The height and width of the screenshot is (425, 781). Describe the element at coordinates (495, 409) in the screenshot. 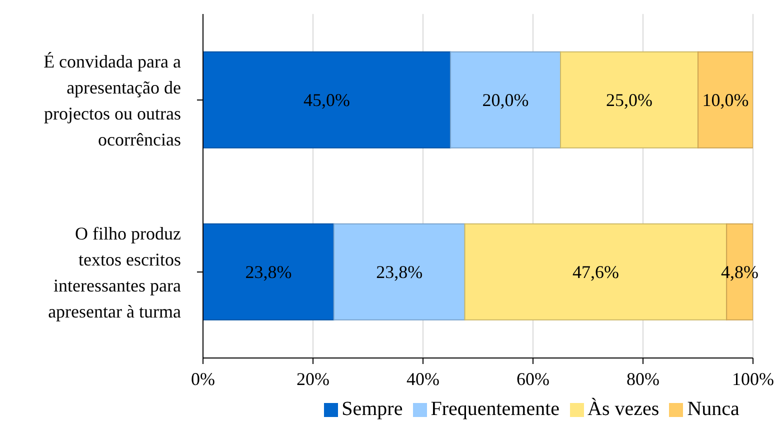

I see `legend-label: Frequentemente` at that location.